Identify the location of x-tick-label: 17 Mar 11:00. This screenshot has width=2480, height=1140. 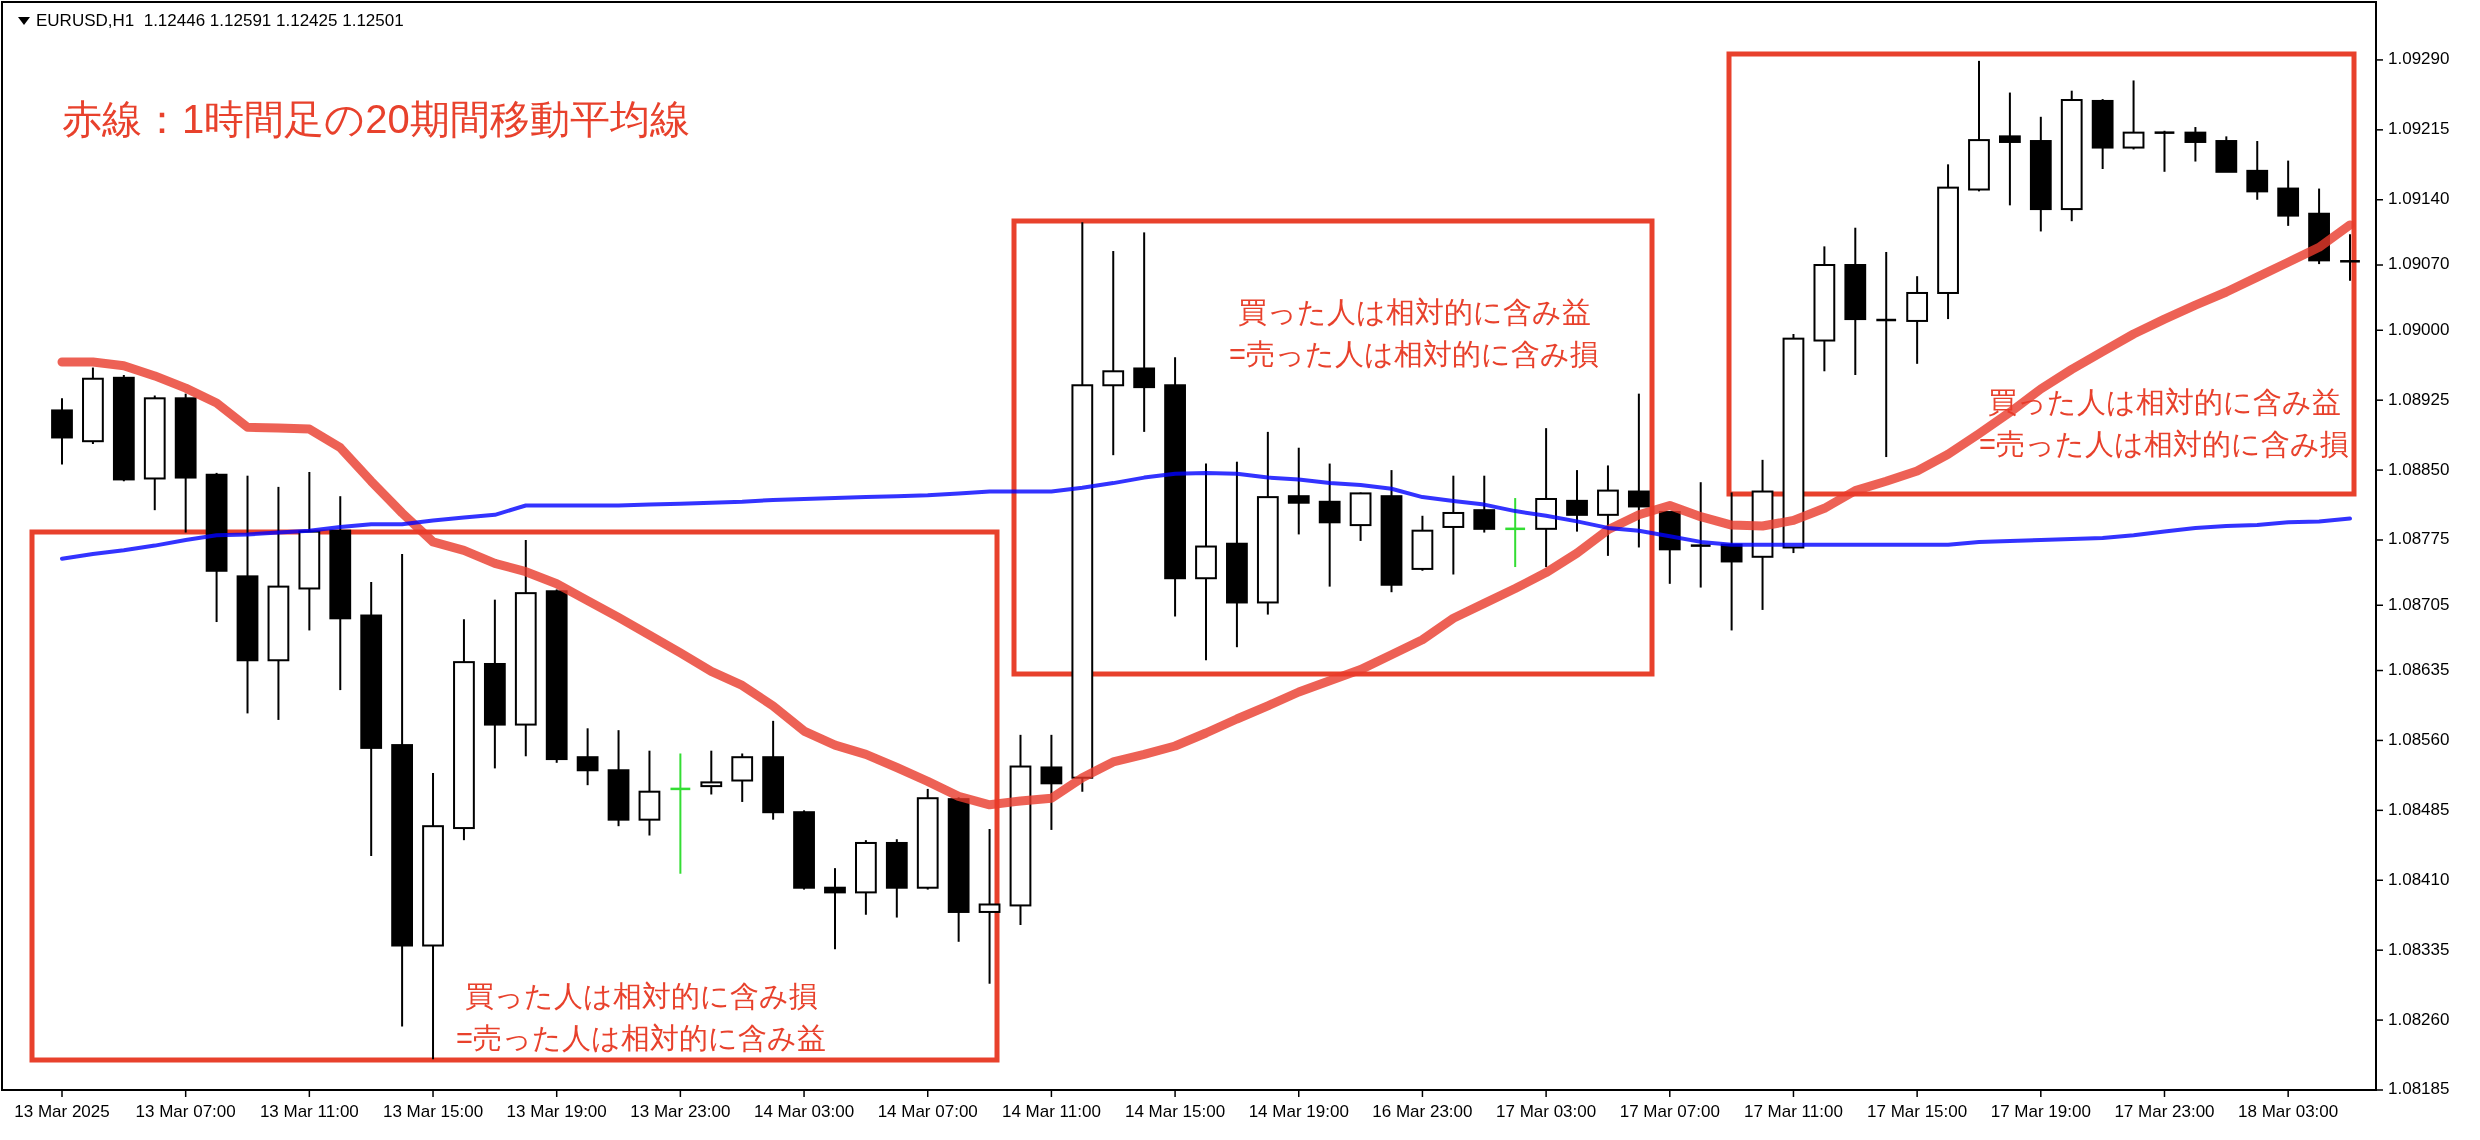
(1793, 1111).